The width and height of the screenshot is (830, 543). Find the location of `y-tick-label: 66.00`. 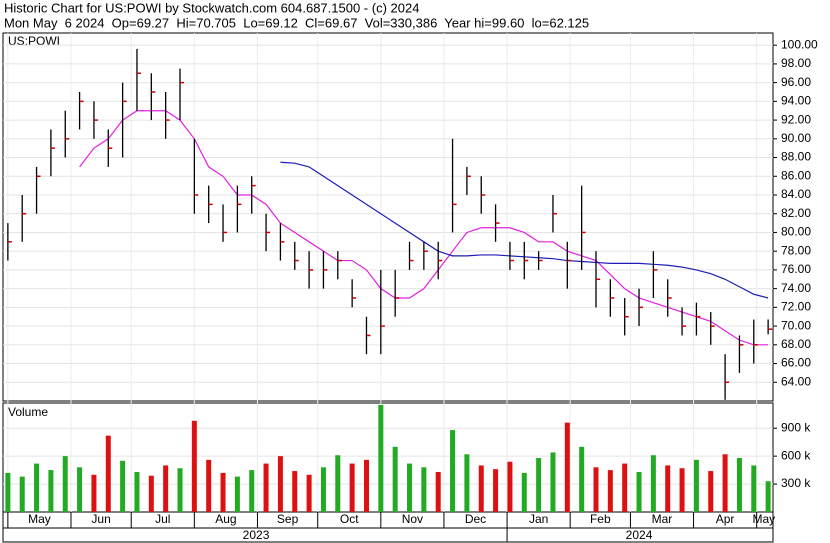

y-tick-label: 66.00 is located at coordinates (796, 363).